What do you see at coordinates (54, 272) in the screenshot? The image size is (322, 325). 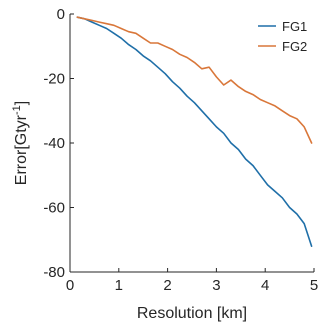 I see `y-tick-label: -80` at bounding box center [54, 272].